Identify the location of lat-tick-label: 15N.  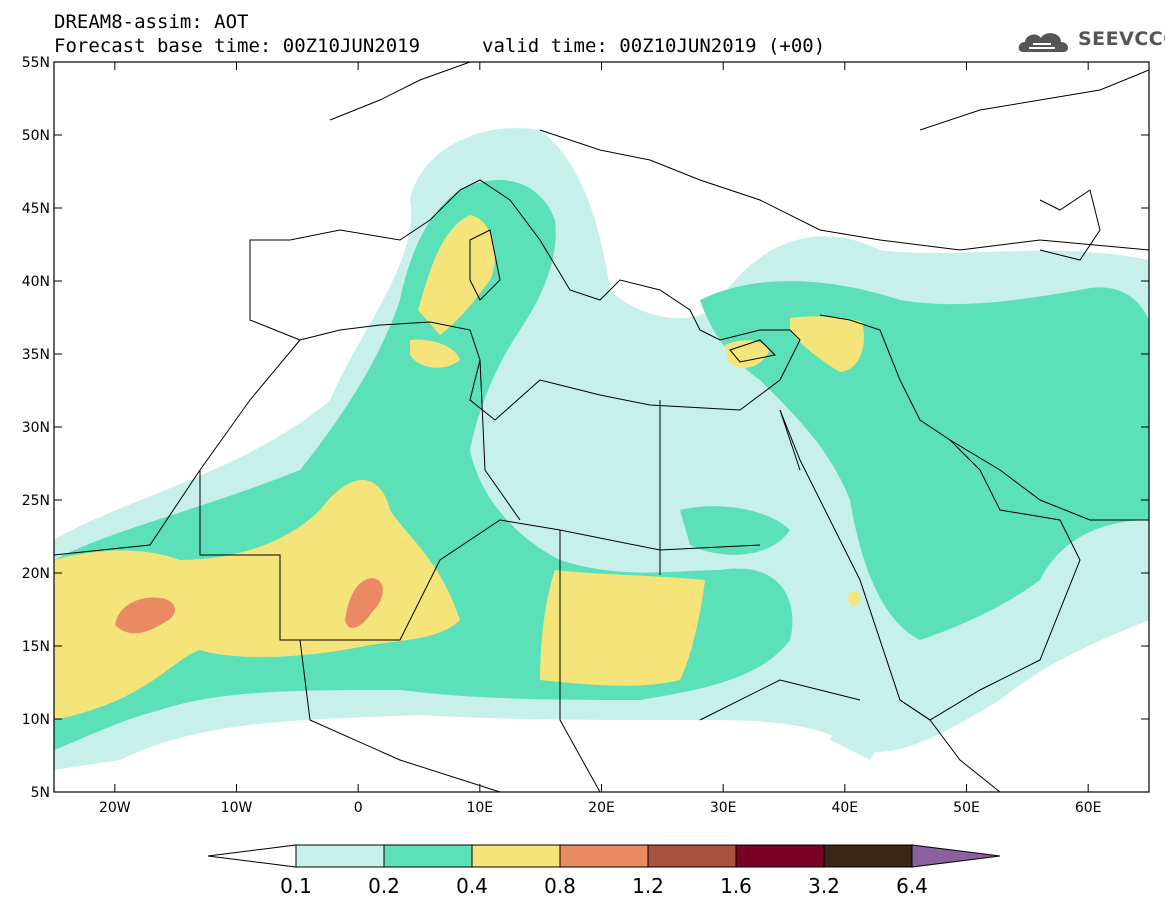
(36, 647).